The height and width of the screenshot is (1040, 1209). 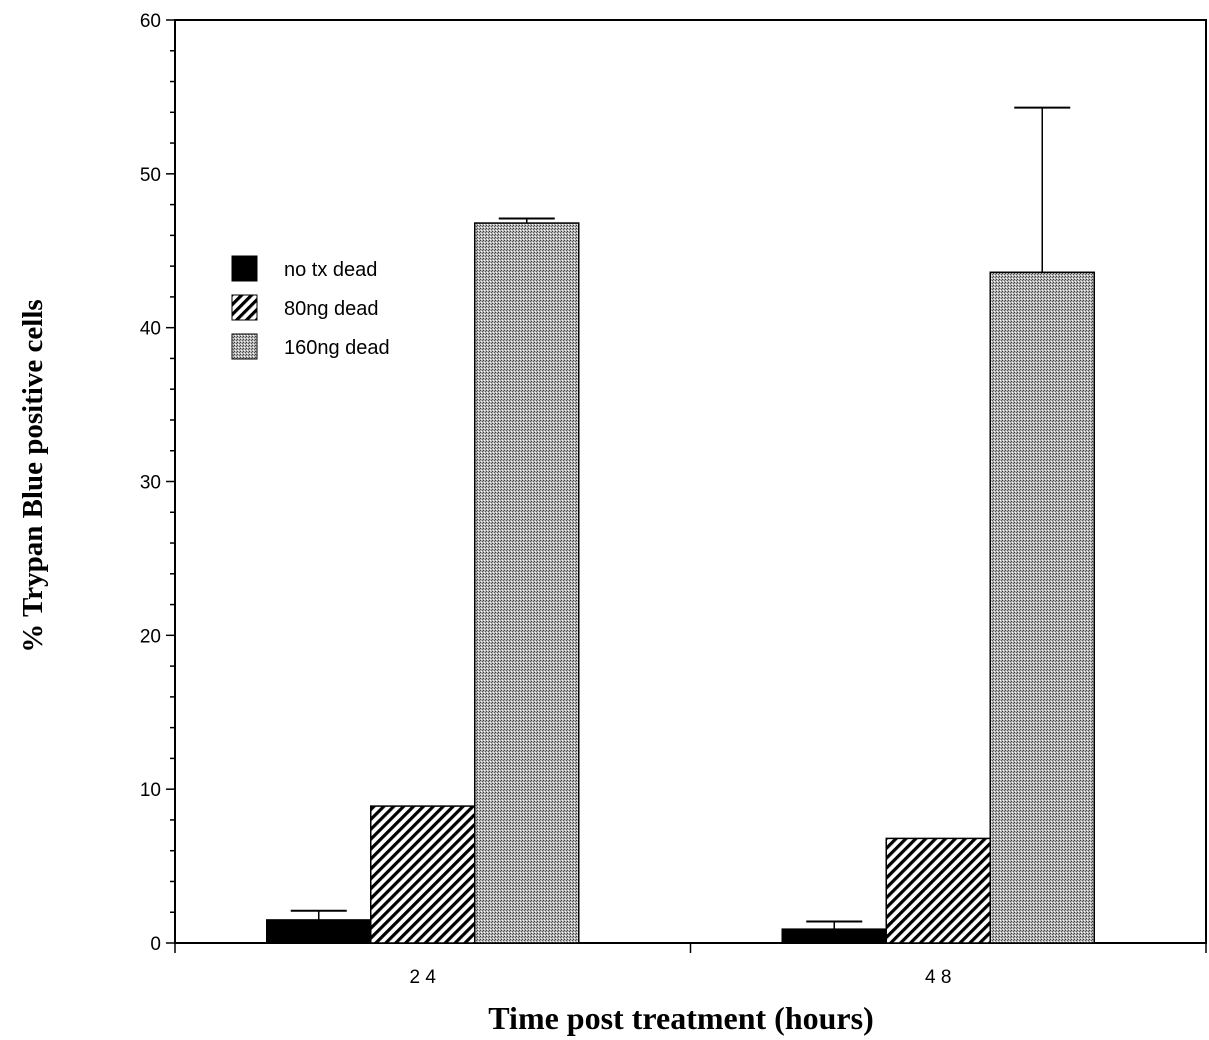 I want to click on x-axis: 2 4 4 8, so click(x=690, y=965).